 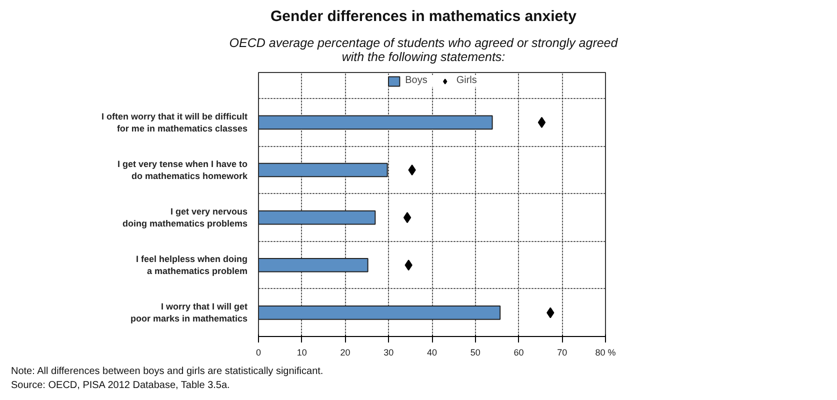 I want to click on y-tick-label: I get very tense when I have to do mathematics homework, so click(x=182, y=169).